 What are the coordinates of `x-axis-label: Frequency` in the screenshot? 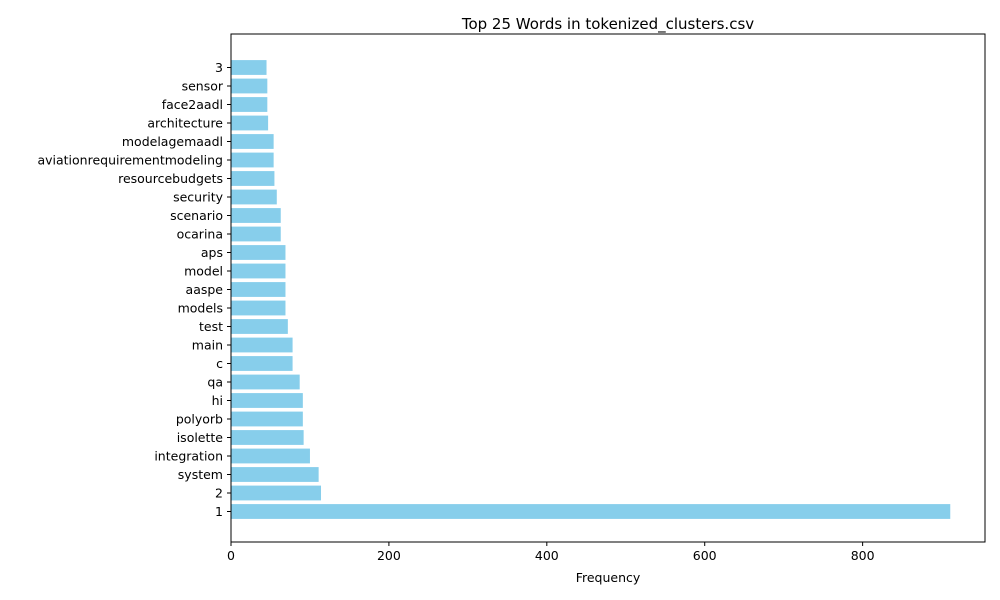 It's located at (608, 577).